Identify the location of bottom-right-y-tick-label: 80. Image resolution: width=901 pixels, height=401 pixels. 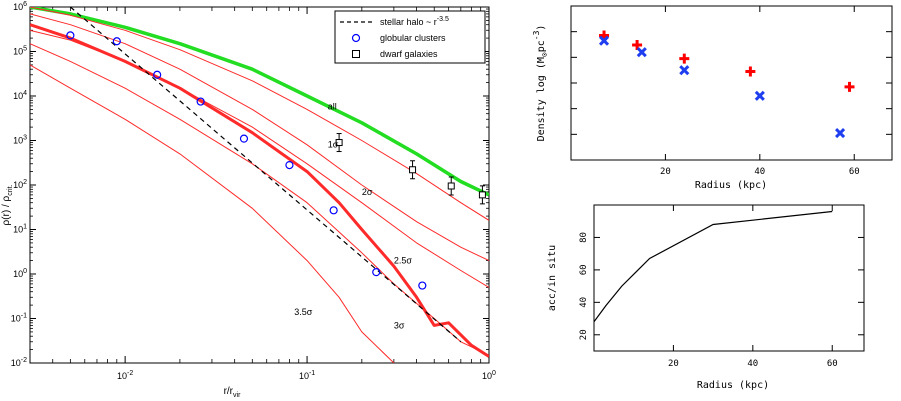
(584, 237).